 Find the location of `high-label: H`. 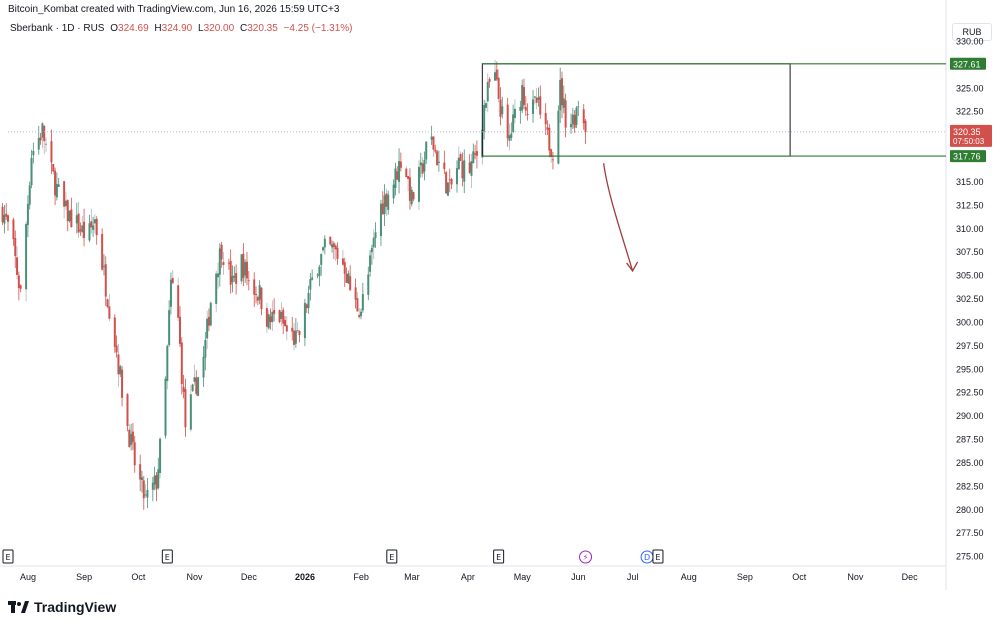

high-label: H is located at coordinates (158, 28).